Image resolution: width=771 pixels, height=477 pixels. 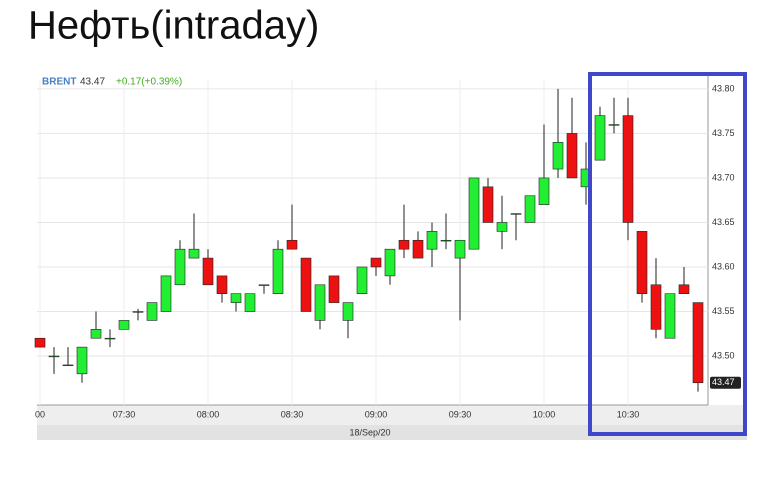 What do you see at coordinates (544, 414) in the screenshot?
I see `x-tick-label: 10:00` at bounding box center [544, 414].